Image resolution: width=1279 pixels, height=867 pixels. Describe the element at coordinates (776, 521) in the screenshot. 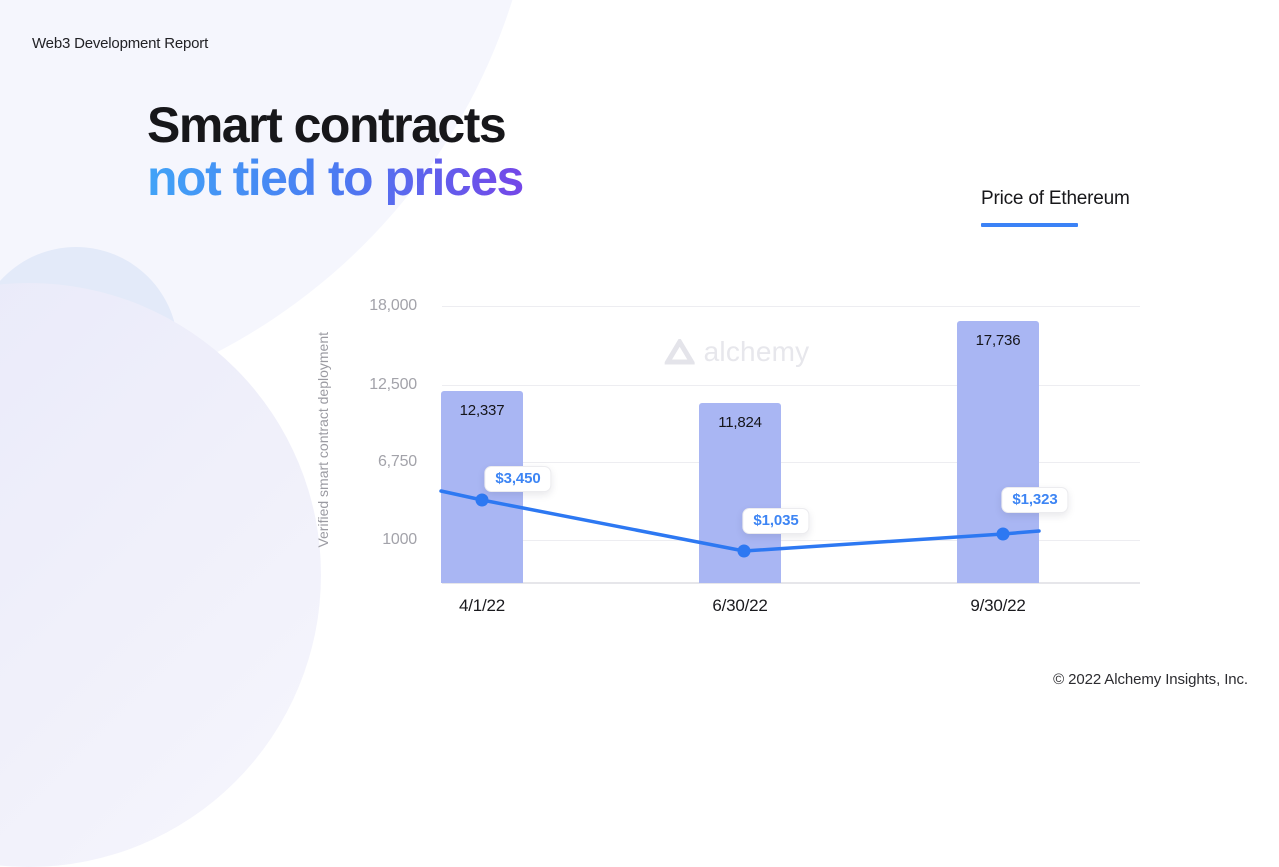

I see `price-label-pill: $1,035` at that location.